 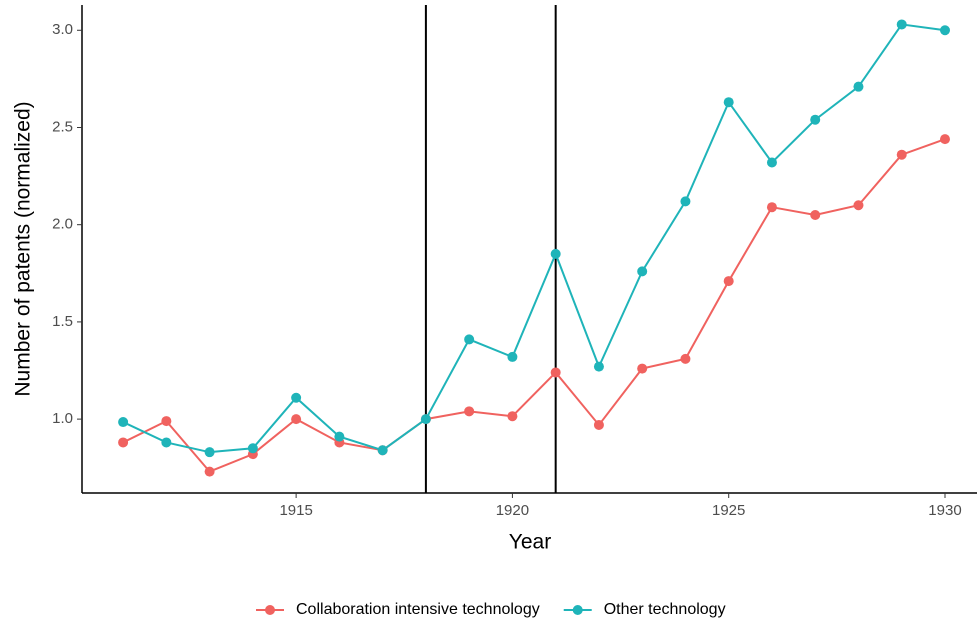 What do you see at coordinates (728, 510) in the screenshot?
I see `x-tick-label: 1925` at bounding box center [728, 510].